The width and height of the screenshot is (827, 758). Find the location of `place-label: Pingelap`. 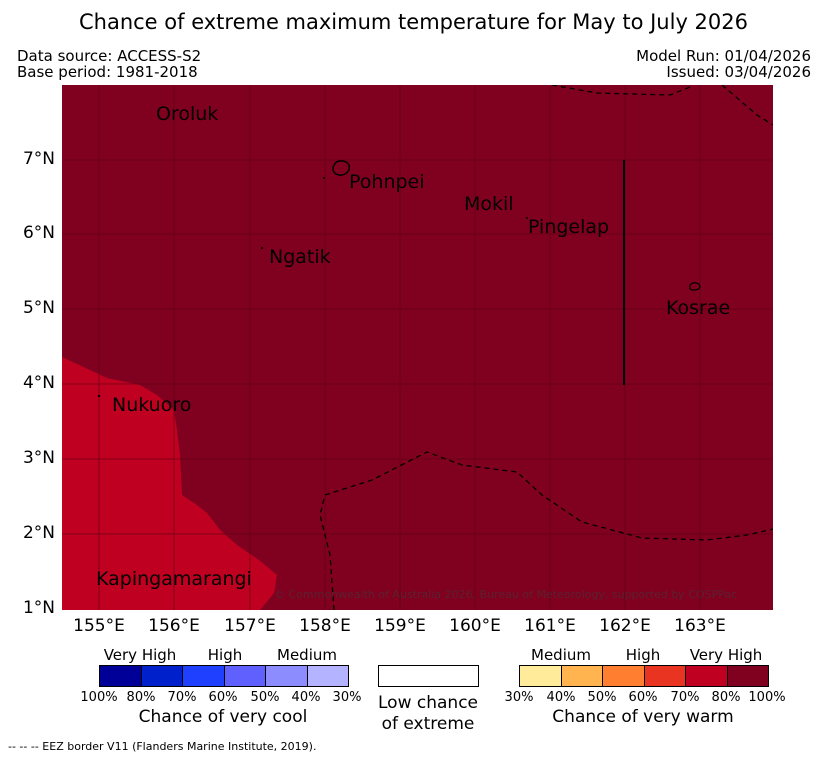

place-label: Pingelap is located at coordinates (569, 227).